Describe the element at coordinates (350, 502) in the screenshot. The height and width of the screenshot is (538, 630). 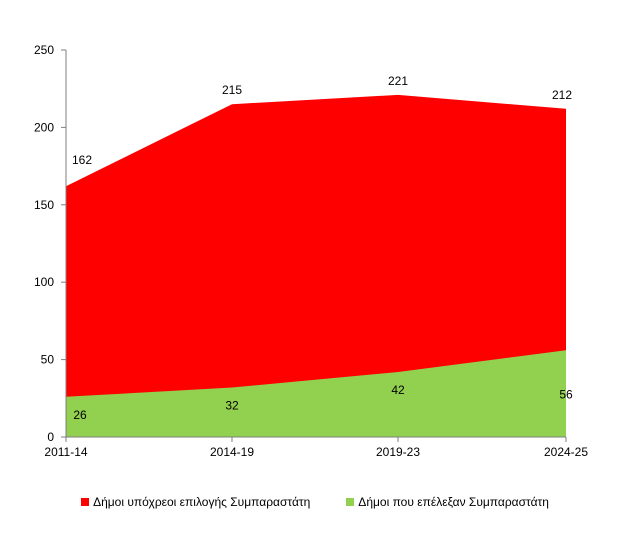
I see `legend-swatch-green` at that location.